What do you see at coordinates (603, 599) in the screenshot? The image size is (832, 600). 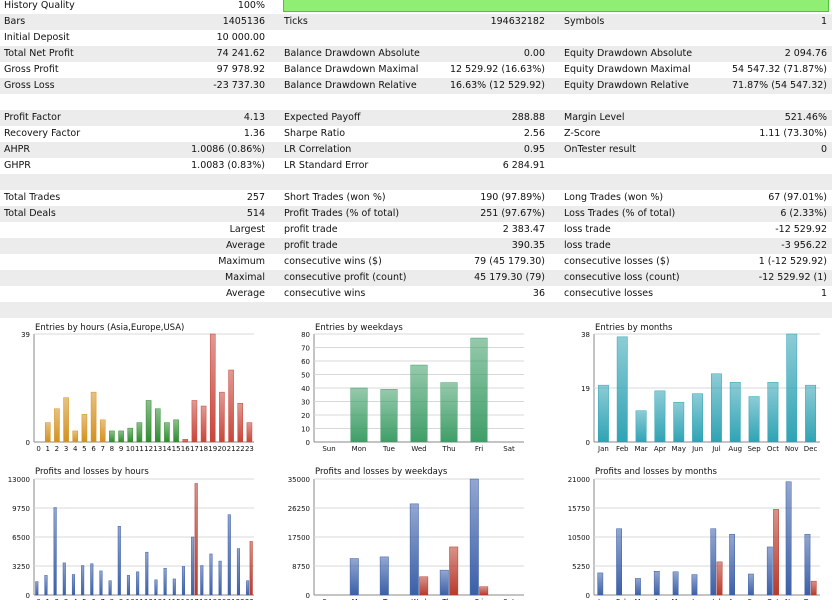 I see `profits-months-xtick: Jan` at bounding box center [603, 599].